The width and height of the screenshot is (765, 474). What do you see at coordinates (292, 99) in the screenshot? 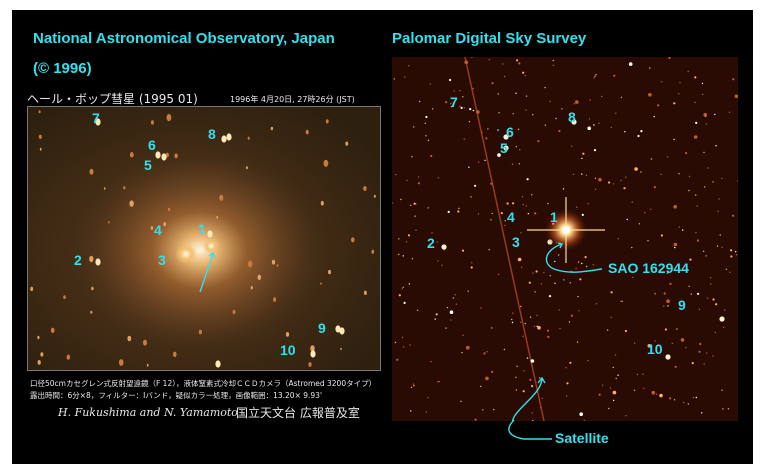
I see `comet-title-date: 1996年 4月20日, 27時26分 (JST)` at bounding box center [292, 99].